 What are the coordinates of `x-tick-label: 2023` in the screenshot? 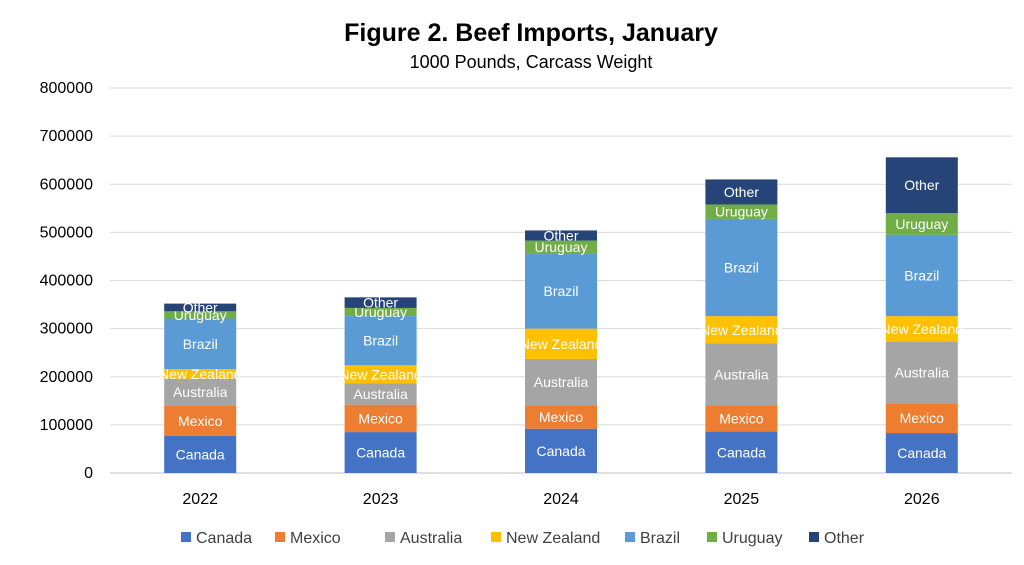 It's located at (381, 499).